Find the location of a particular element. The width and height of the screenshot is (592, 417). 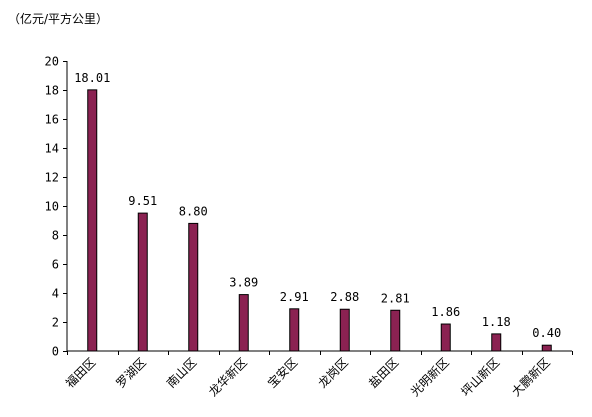

category-label: 大鹏新区 is located at coordinates (530, 377).